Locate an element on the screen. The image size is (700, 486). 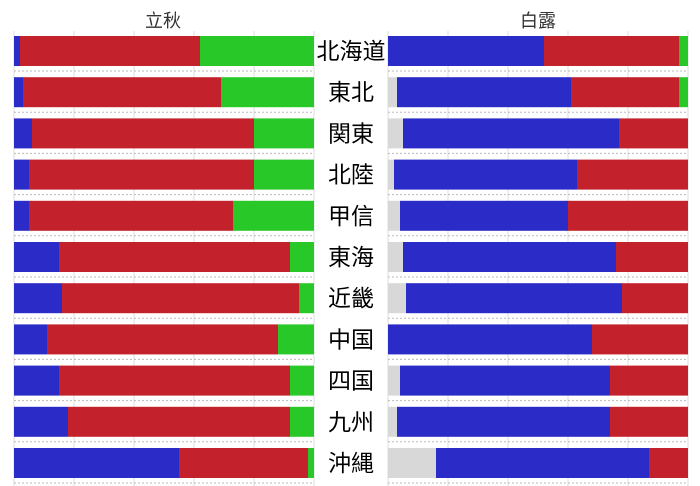
category-label-4: 甲信 is located at coordinates (351, 217).